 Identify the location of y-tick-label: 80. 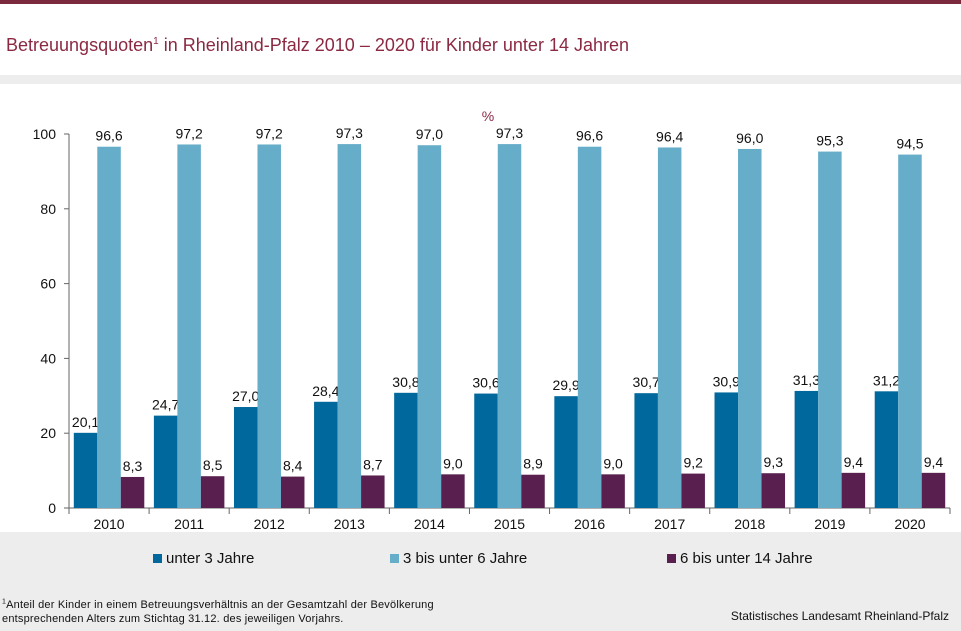
(48, 209).